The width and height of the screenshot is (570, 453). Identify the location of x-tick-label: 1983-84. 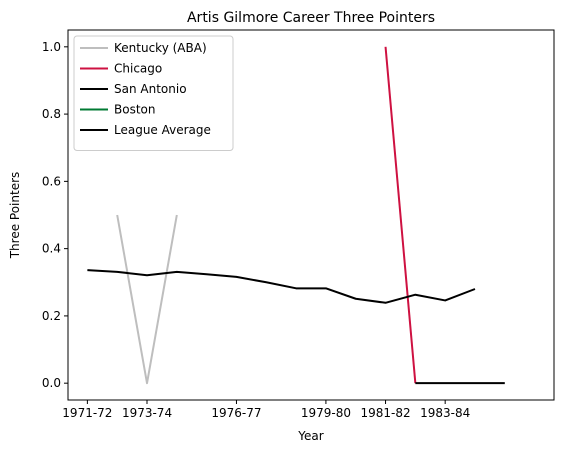
(445, 413).